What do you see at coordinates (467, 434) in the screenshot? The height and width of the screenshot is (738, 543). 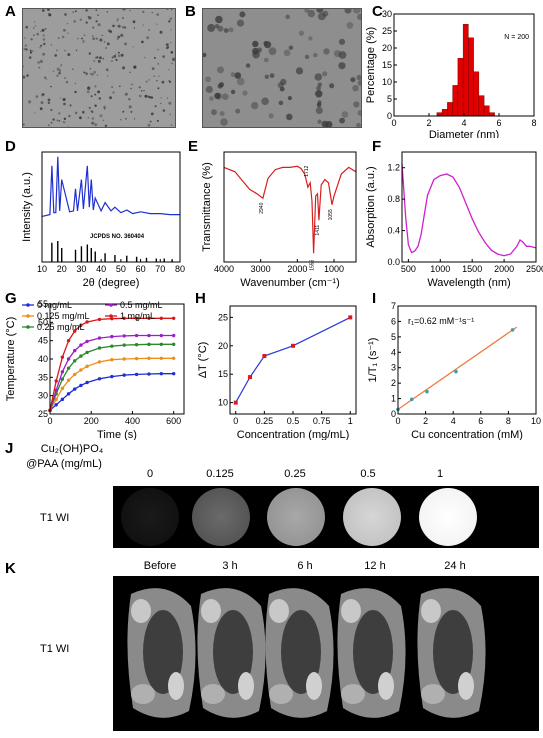 I see `x-axis-label: Cu concentration (mM)` at bounding box center [467, 434].